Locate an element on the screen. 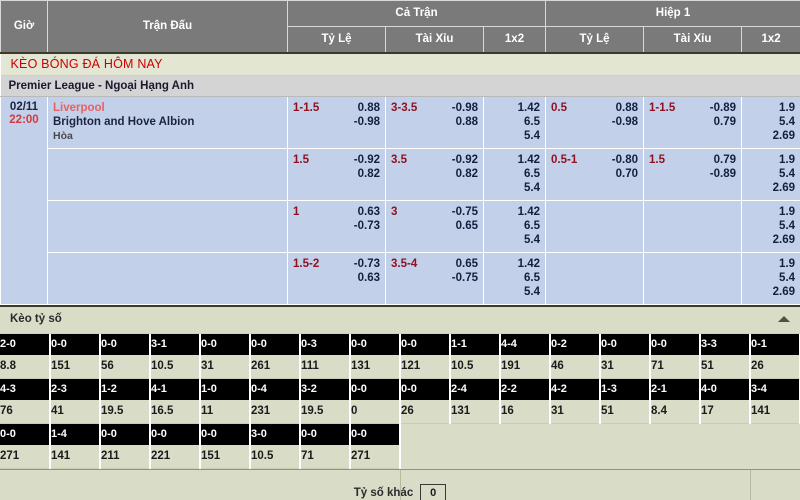 The image size is (800, 500). score-label-cell: 4-4 is located at coordinates (525, 344).